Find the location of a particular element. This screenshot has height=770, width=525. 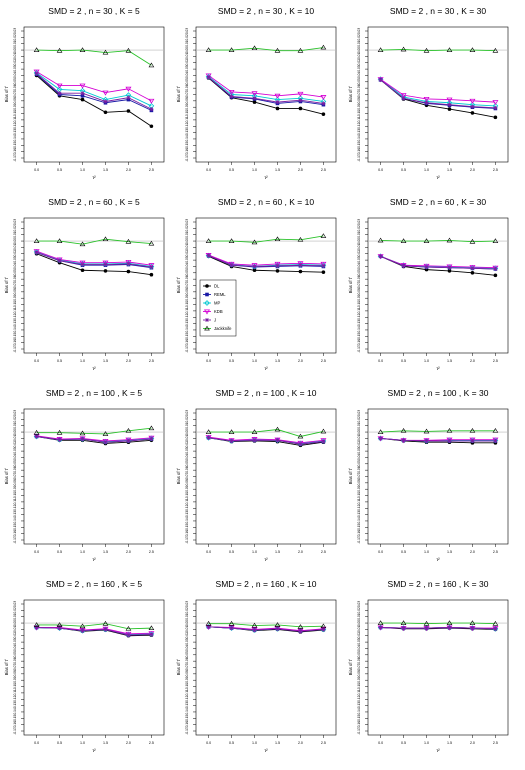

y-tick-label: 0.03 is located at coordinates (187, 31).